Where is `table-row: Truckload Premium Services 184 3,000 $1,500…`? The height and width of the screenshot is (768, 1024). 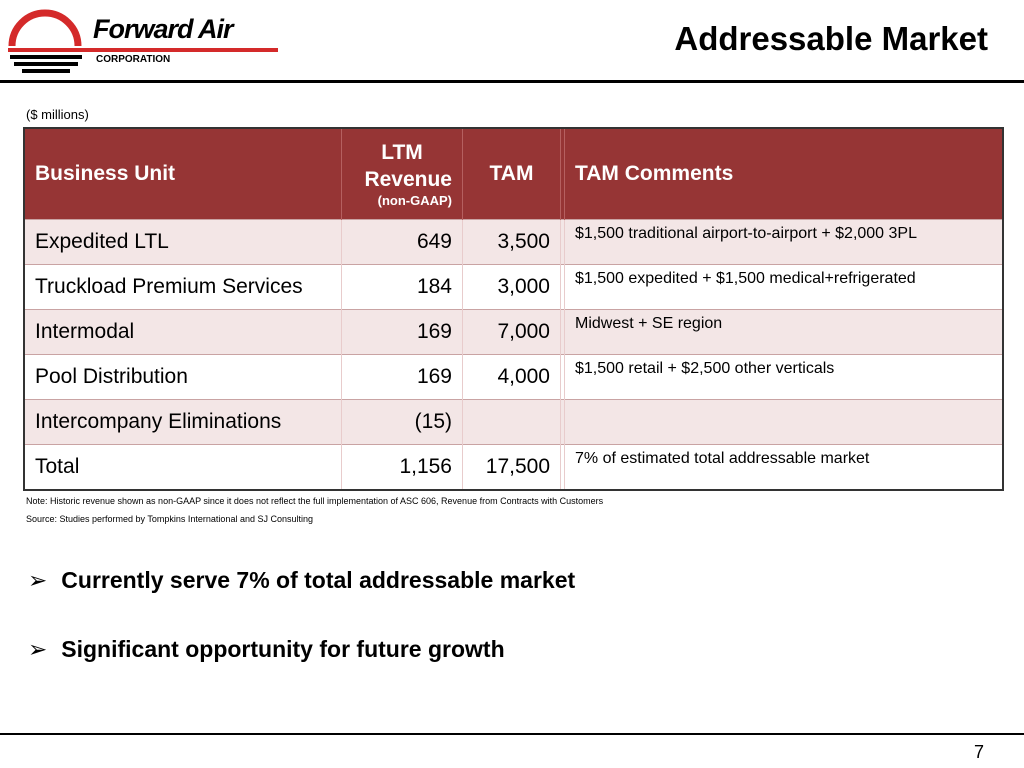
table-row: Truckload Premium Services 184 3,000 $1,500… is located at coordinates (514, 287).